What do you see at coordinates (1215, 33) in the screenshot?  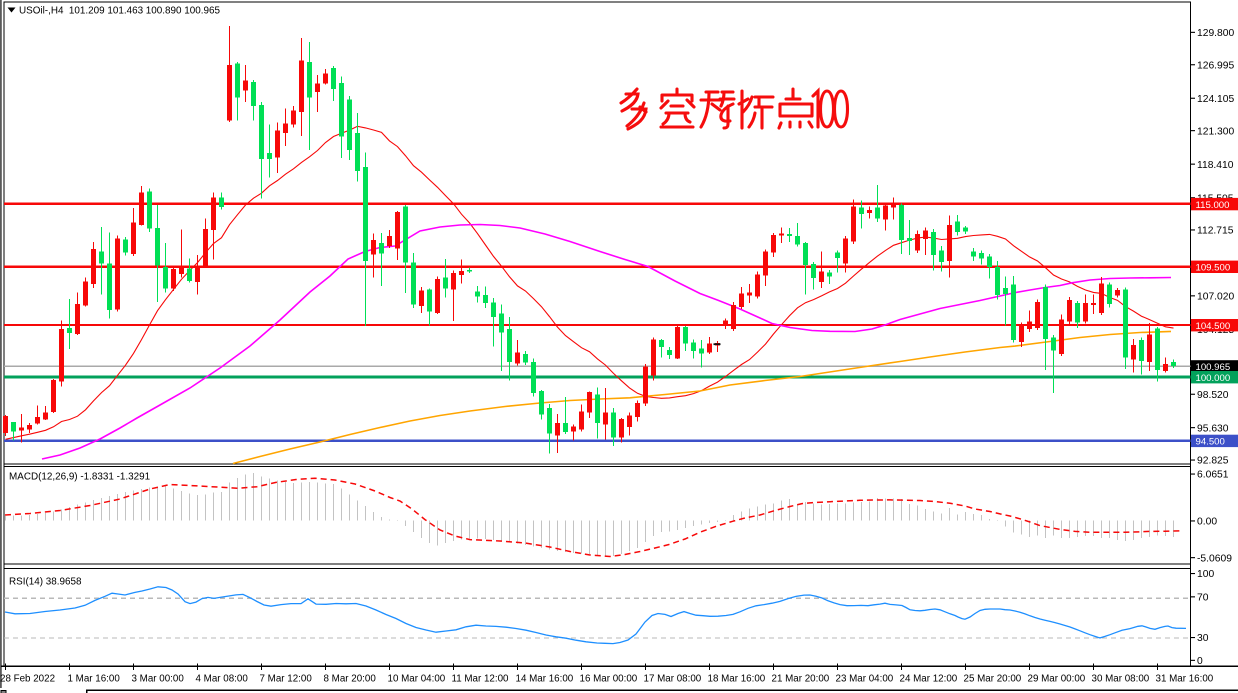 I see `svg-text: 129.800` at bounding box center [1215, 33].